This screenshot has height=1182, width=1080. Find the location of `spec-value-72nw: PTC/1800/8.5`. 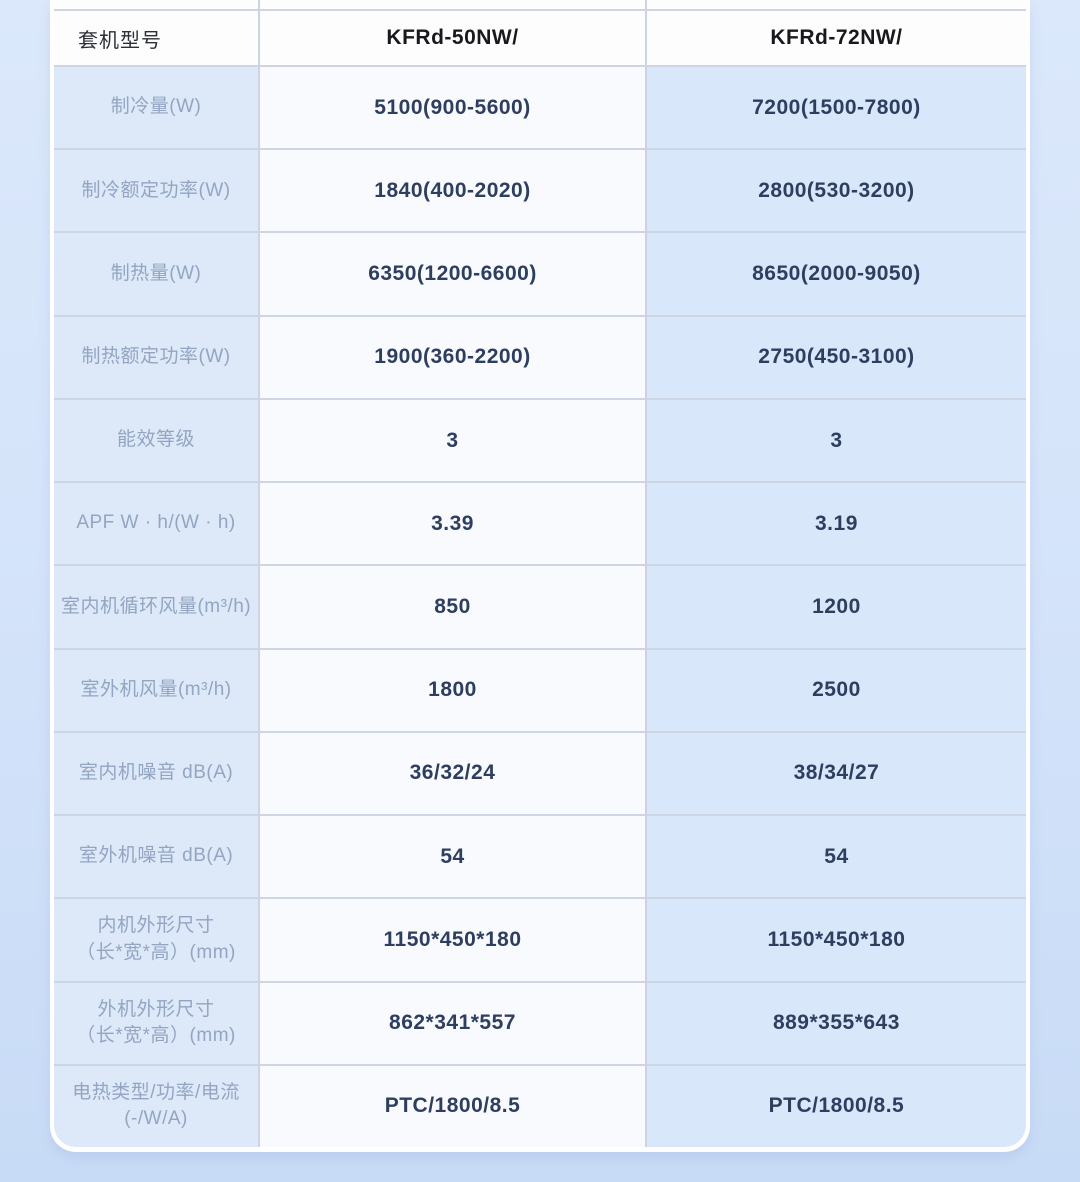

spec-value-72nw: PTC/1800/8.5 is located at coordinates (836, 1106).